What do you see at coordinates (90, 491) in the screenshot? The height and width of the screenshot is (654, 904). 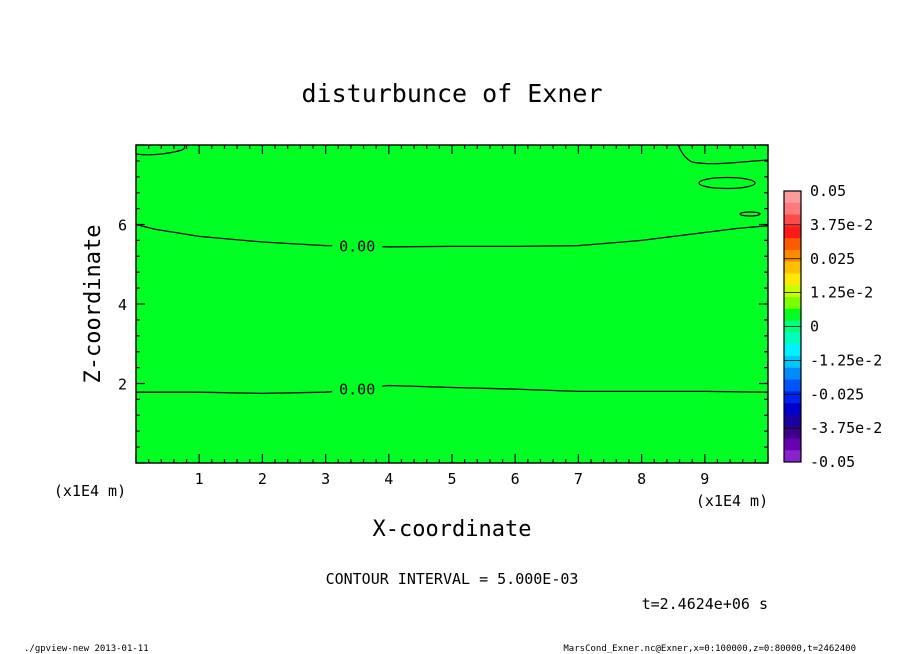 I see `y-unit-label: (x1E4 m)` at bounding box center [90, 491].